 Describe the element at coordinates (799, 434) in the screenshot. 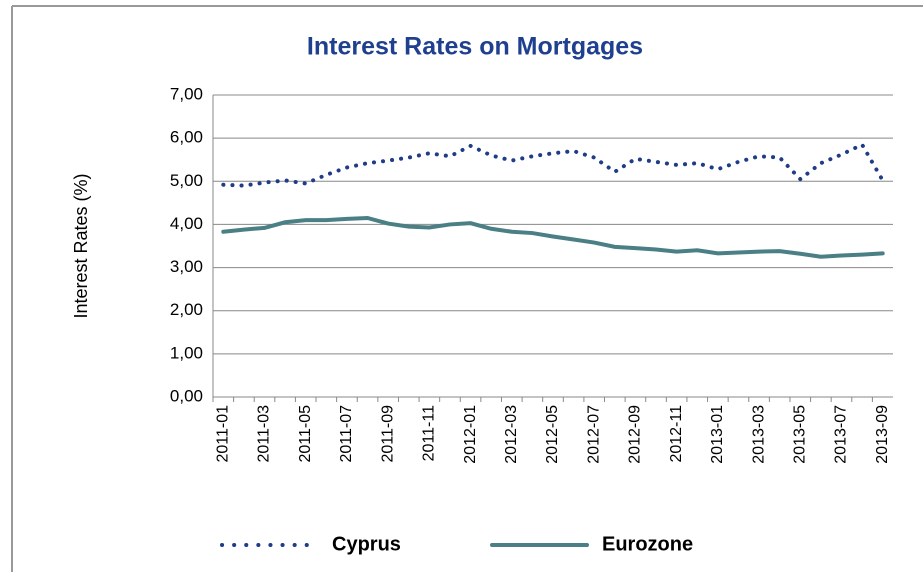

I see `x-tick-label: 2013-05` at that location.